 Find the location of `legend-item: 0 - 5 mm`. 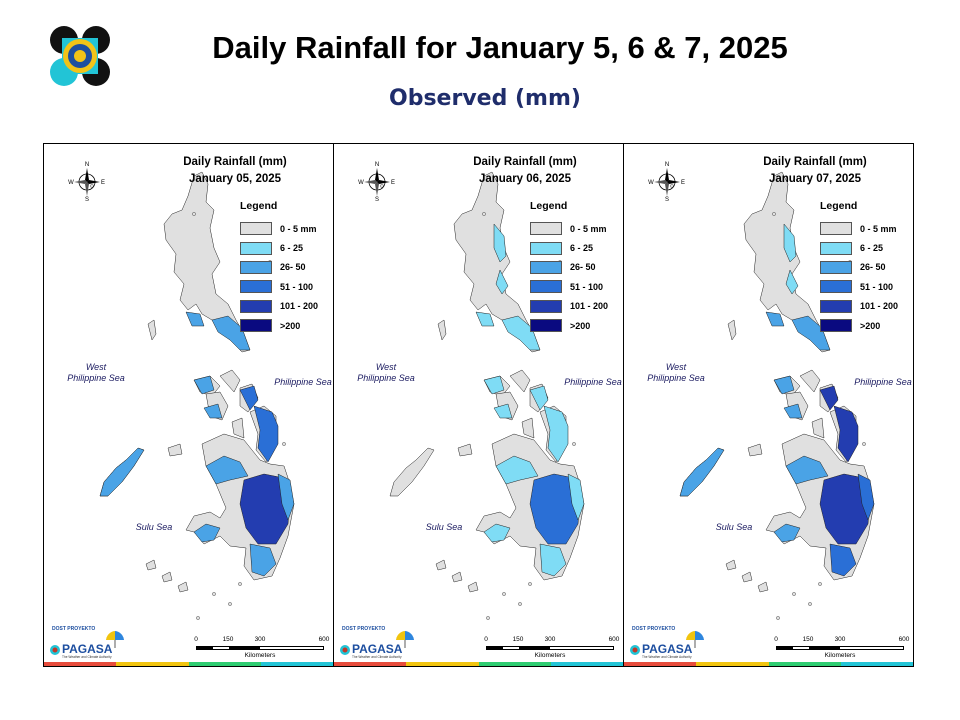

legend-item: 0 - 5 mm is located at coordinates (576, 228).